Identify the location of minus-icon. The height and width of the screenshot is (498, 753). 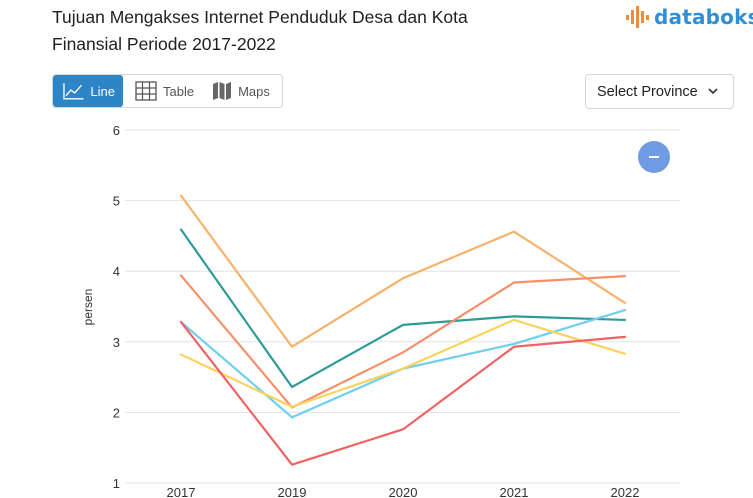
(654, 157).